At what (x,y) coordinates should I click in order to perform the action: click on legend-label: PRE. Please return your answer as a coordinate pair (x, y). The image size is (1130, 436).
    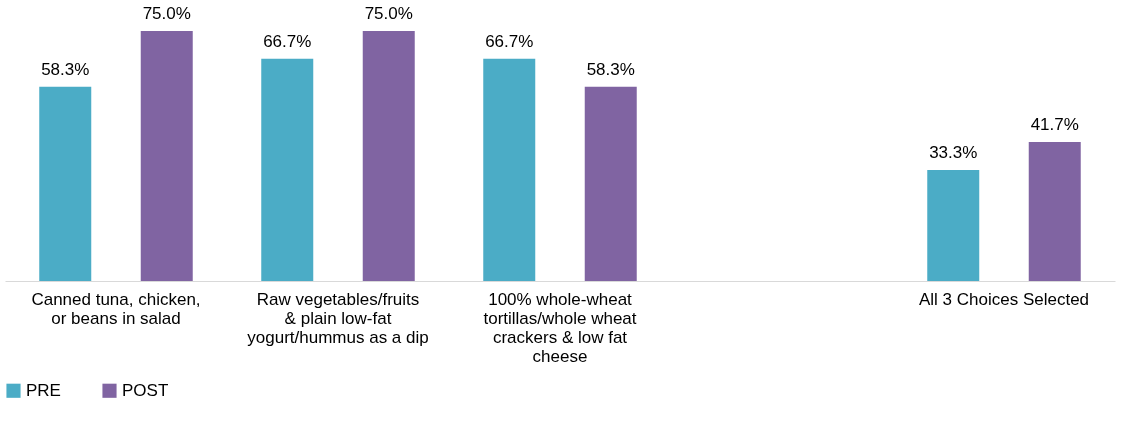
    Looking at the image, I should click on (43, 390).